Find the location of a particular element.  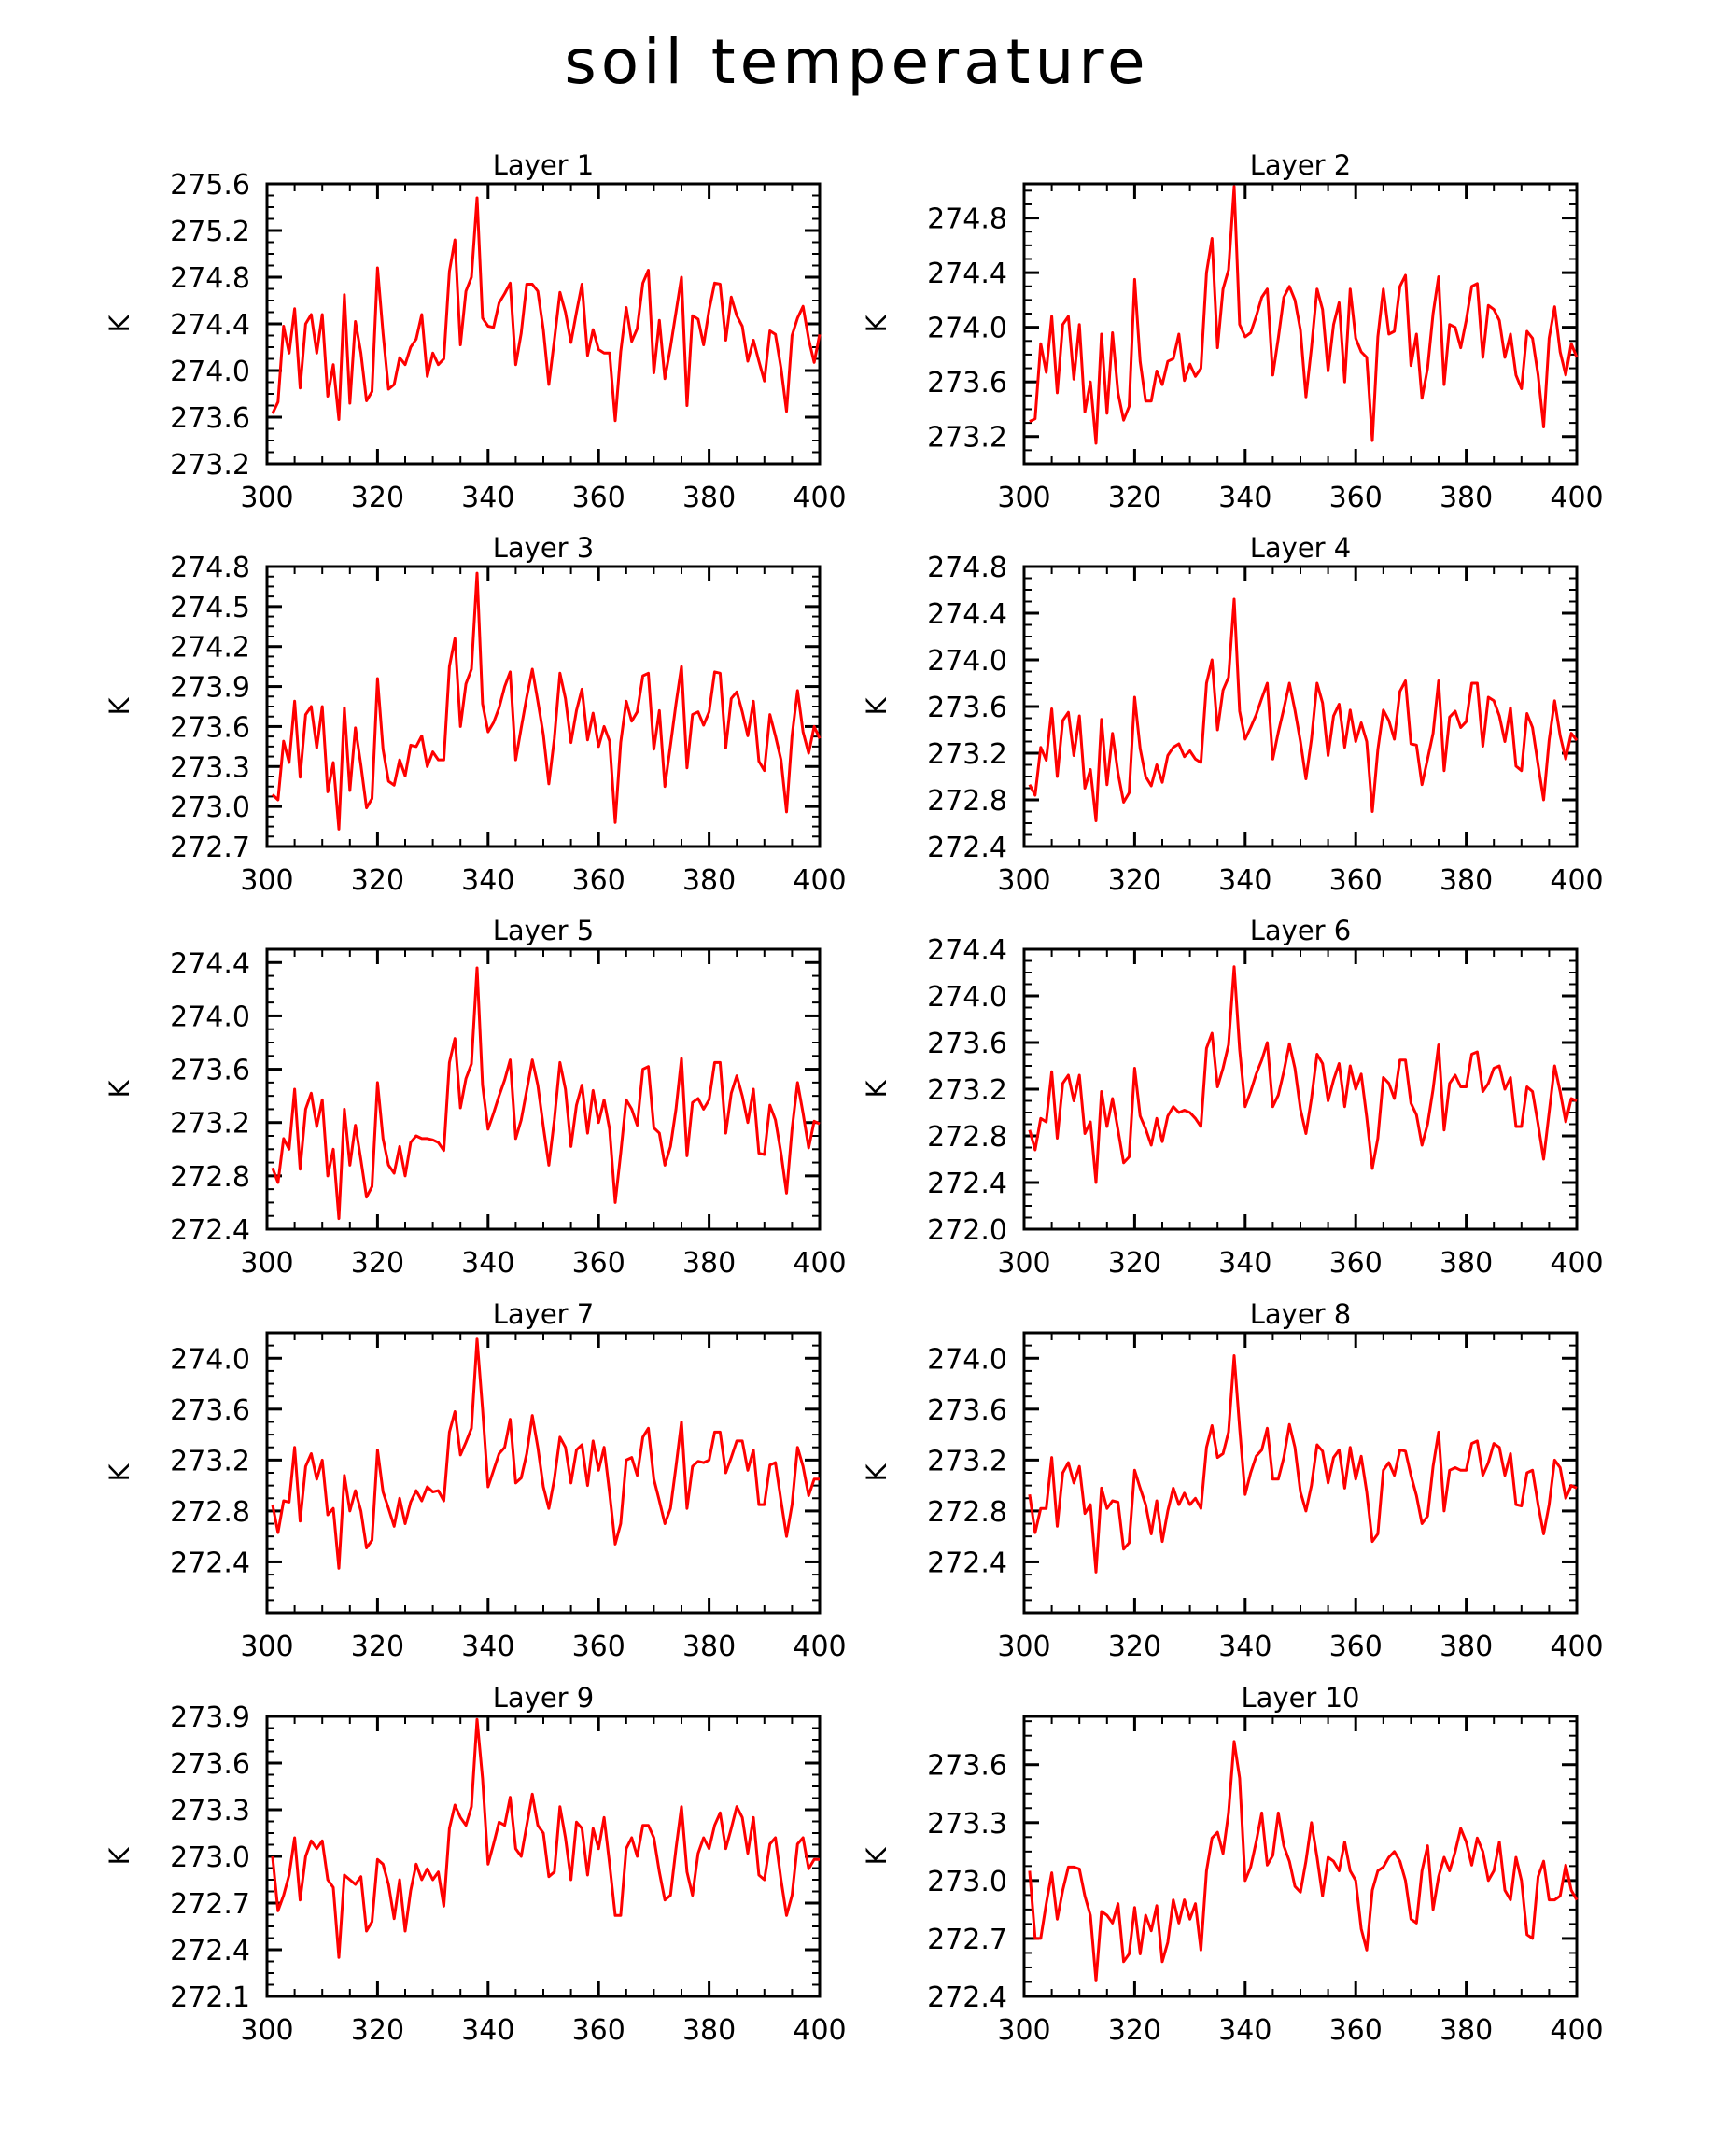

y-tick-label: 273.3 is located at coordinates (210, 1811).